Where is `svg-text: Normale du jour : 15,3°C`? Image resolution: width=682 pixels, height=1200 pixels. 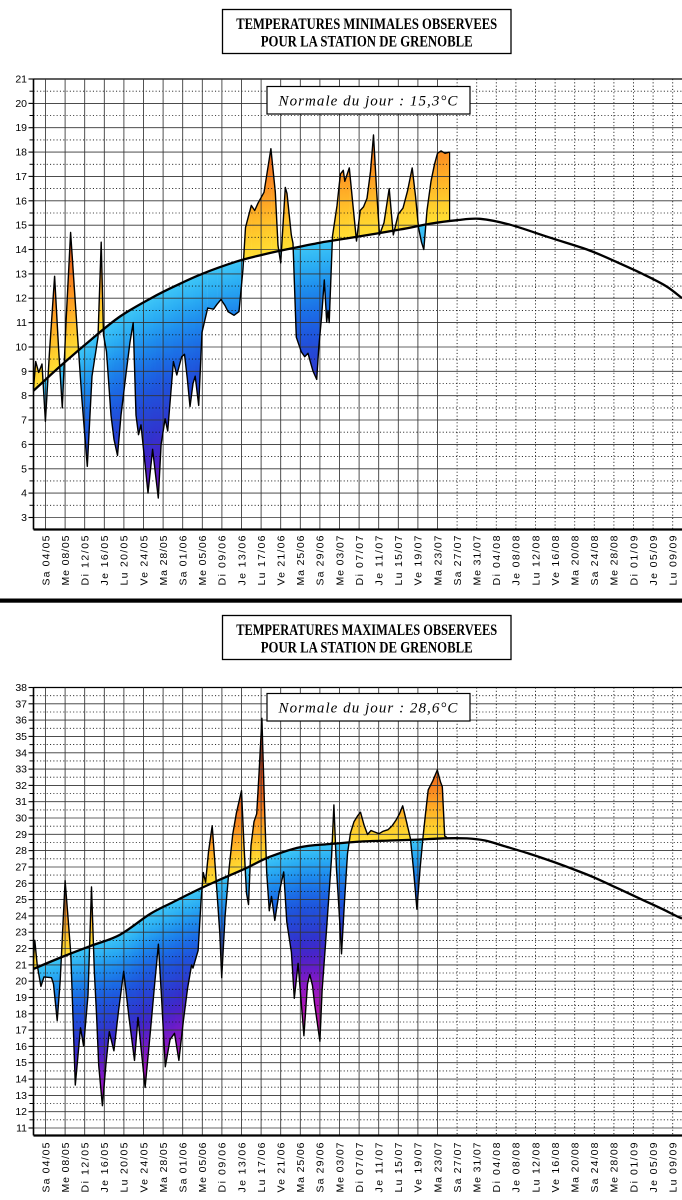 svg-text: Normale du jour : 15,3°C is located at coordinates (368, 102).